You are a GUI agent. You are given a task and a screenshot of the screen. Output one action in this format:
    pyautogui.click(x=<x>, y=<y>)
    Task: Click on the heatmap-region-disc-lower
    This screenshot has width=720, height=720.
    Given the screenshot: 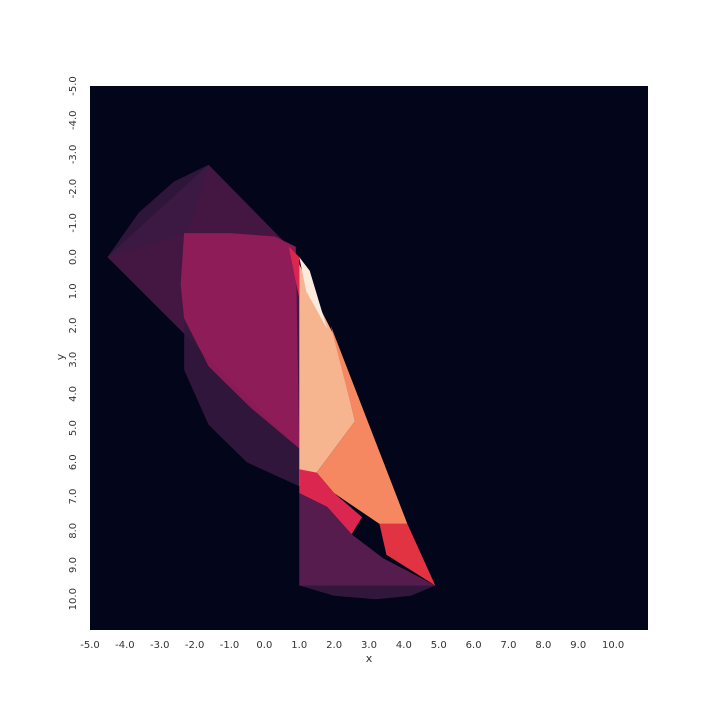 What is the action you would take?
    pyautogui.click(x=242, y=402)
    